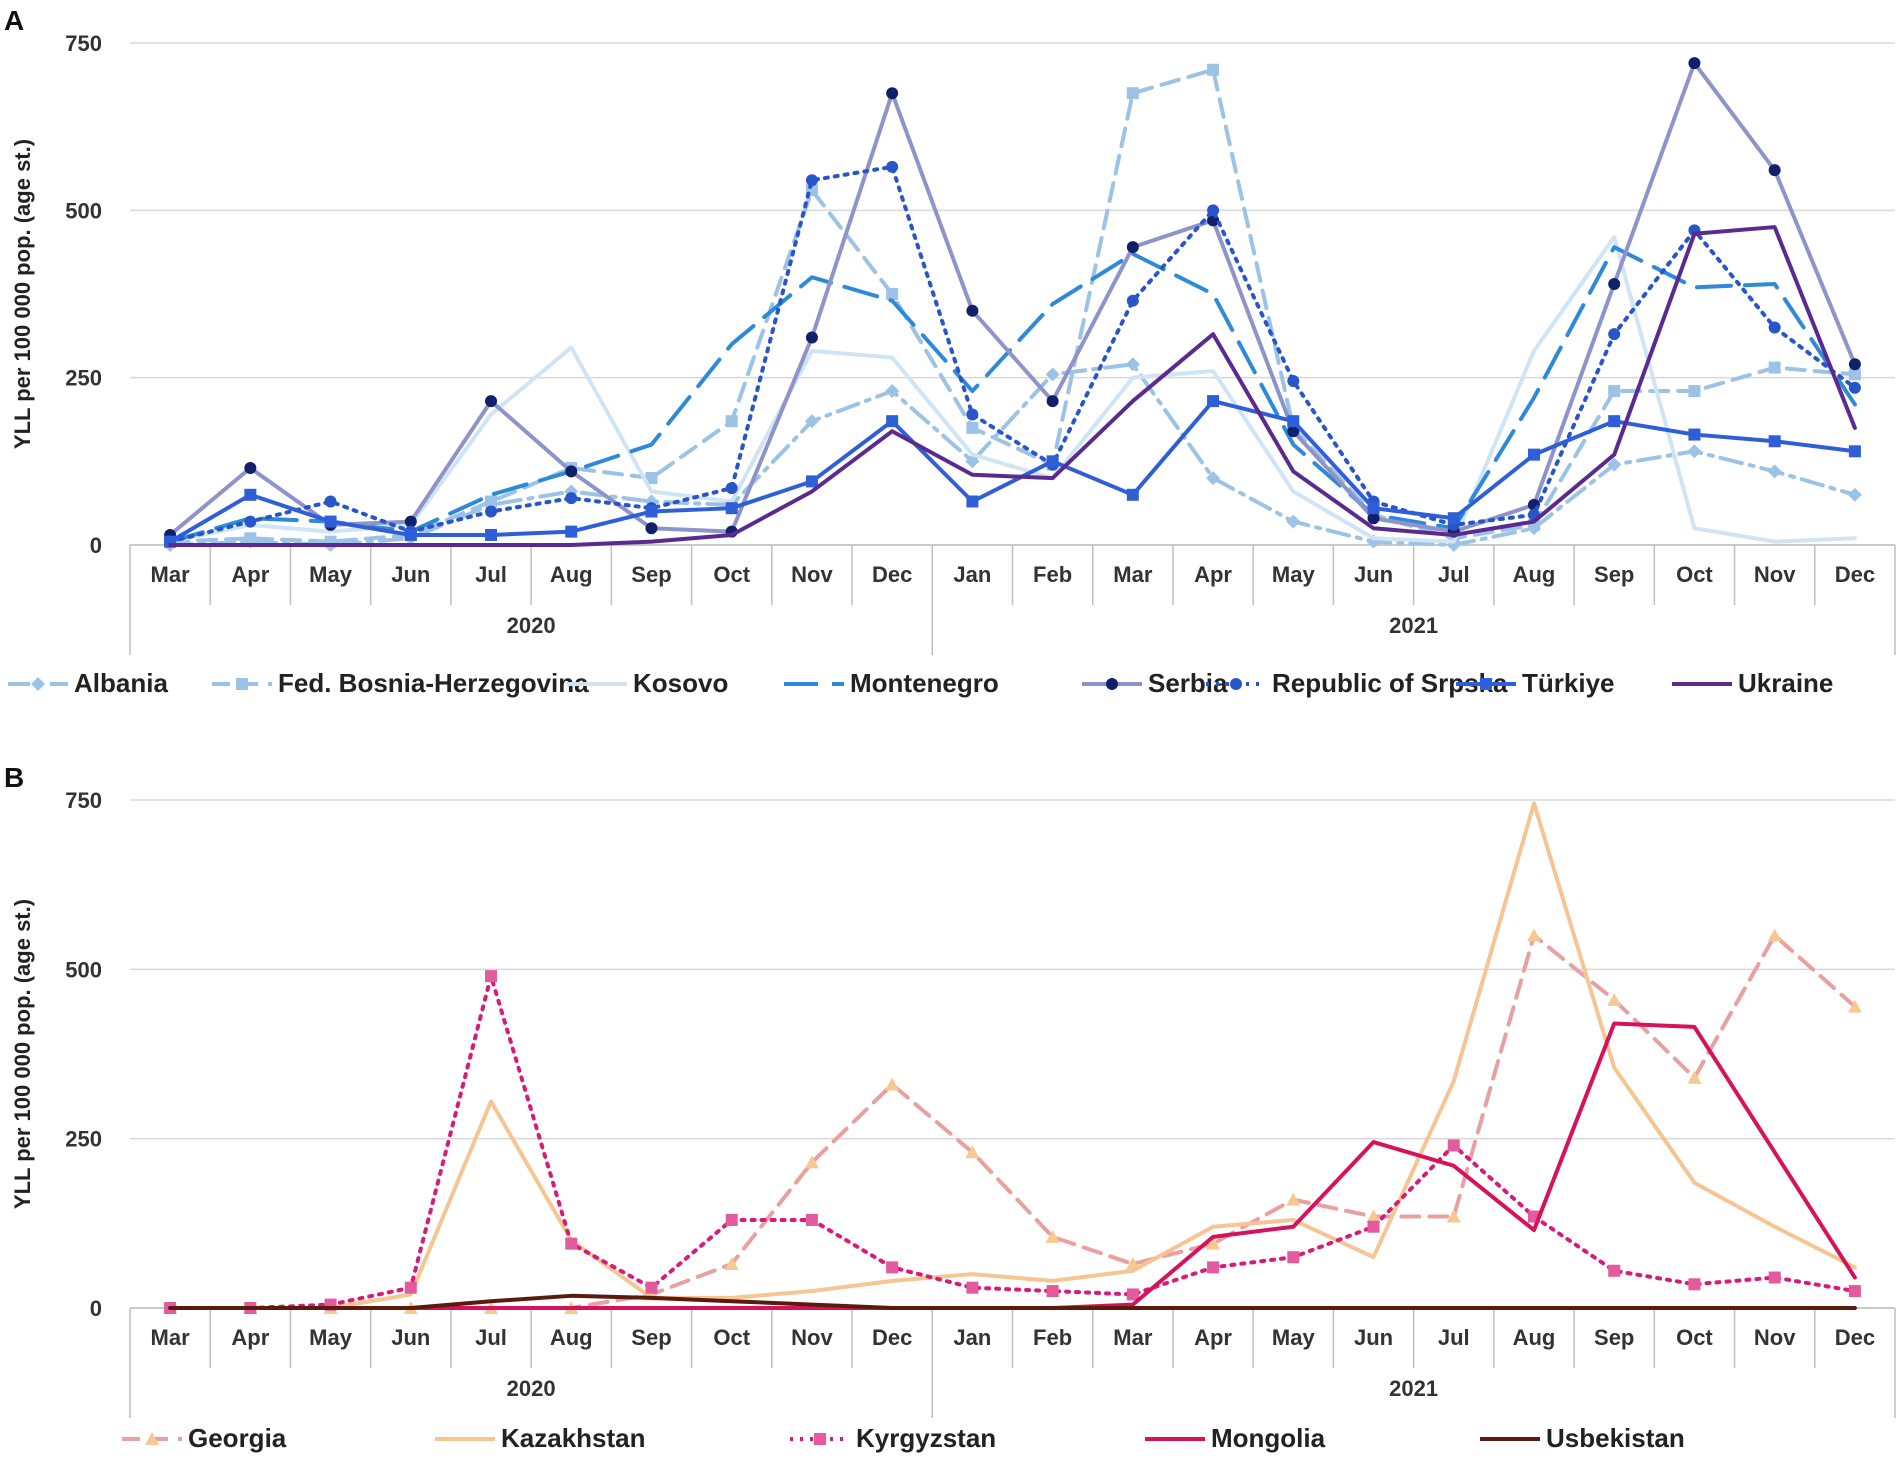 The image size is (1902, 1467). I want to click on x-tick-label: Feb, so click(1052, 574).